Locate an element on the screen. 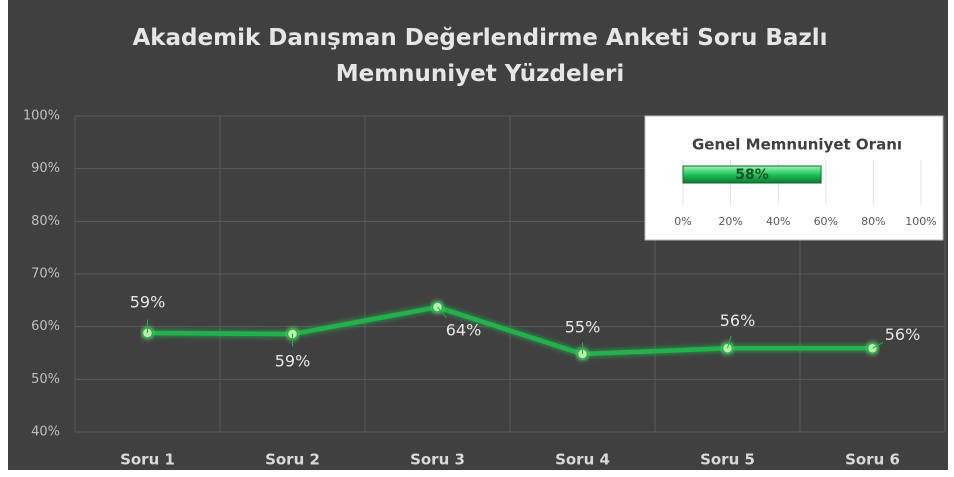 The image size is (954, 477). data-label: 64% is located at coordinates (464, 330).